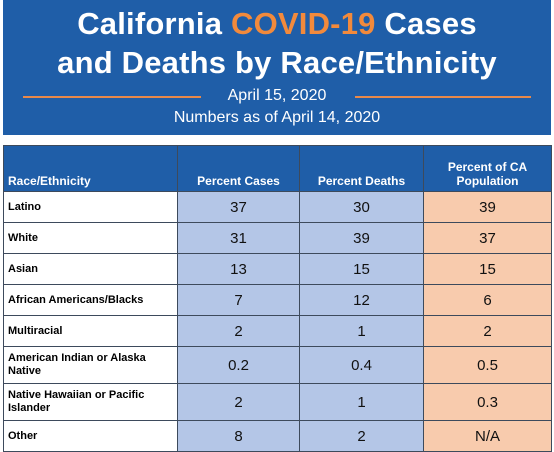 The width and height of the screenshot is (554, 452). What do you see at coordinates (487, 436) in the screenshot?
I see `population-cell: N/A` at bounding box center [487, 436].